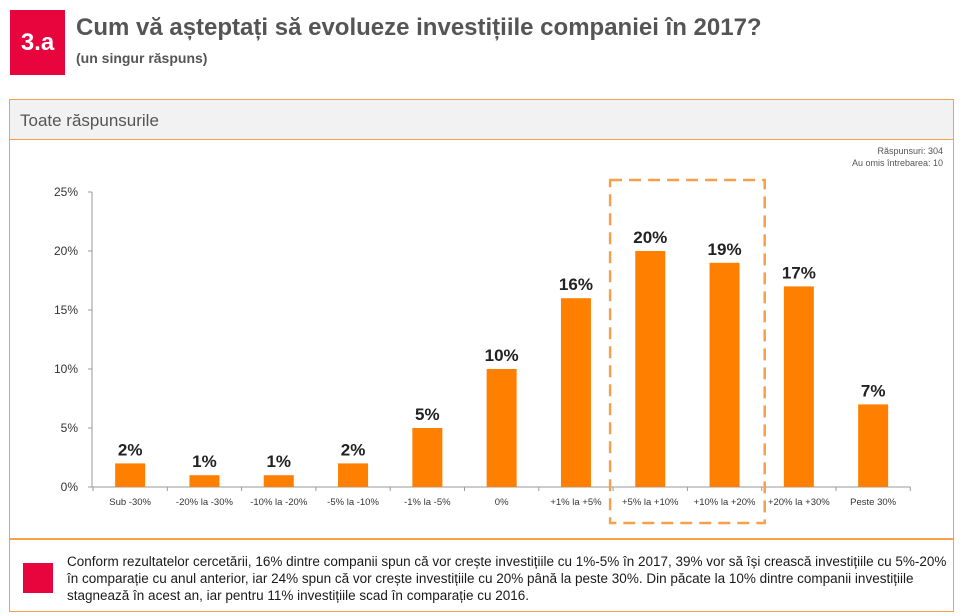  What do you see at coordinates (353, 502) in the screenshot?
I see `category-label: -5% la -10%` at bounding box center [353, 502].